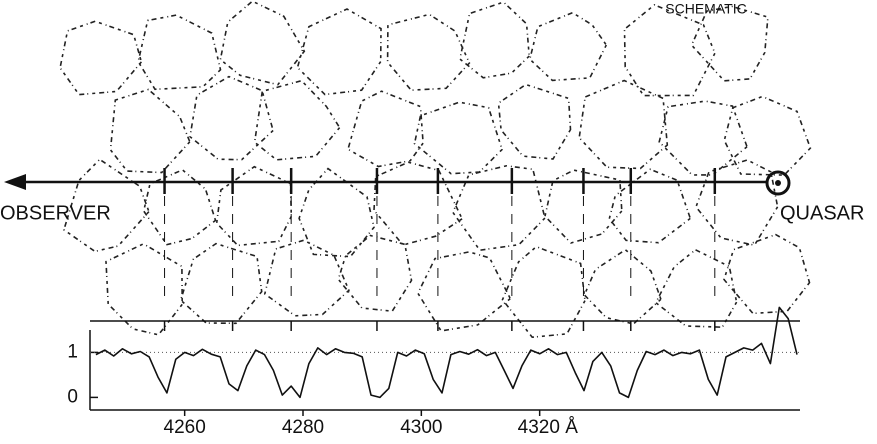 The width and height of the screenshot is (877, 444). I want to click on x-tick-label: 4320 Å, so click(548, 427).